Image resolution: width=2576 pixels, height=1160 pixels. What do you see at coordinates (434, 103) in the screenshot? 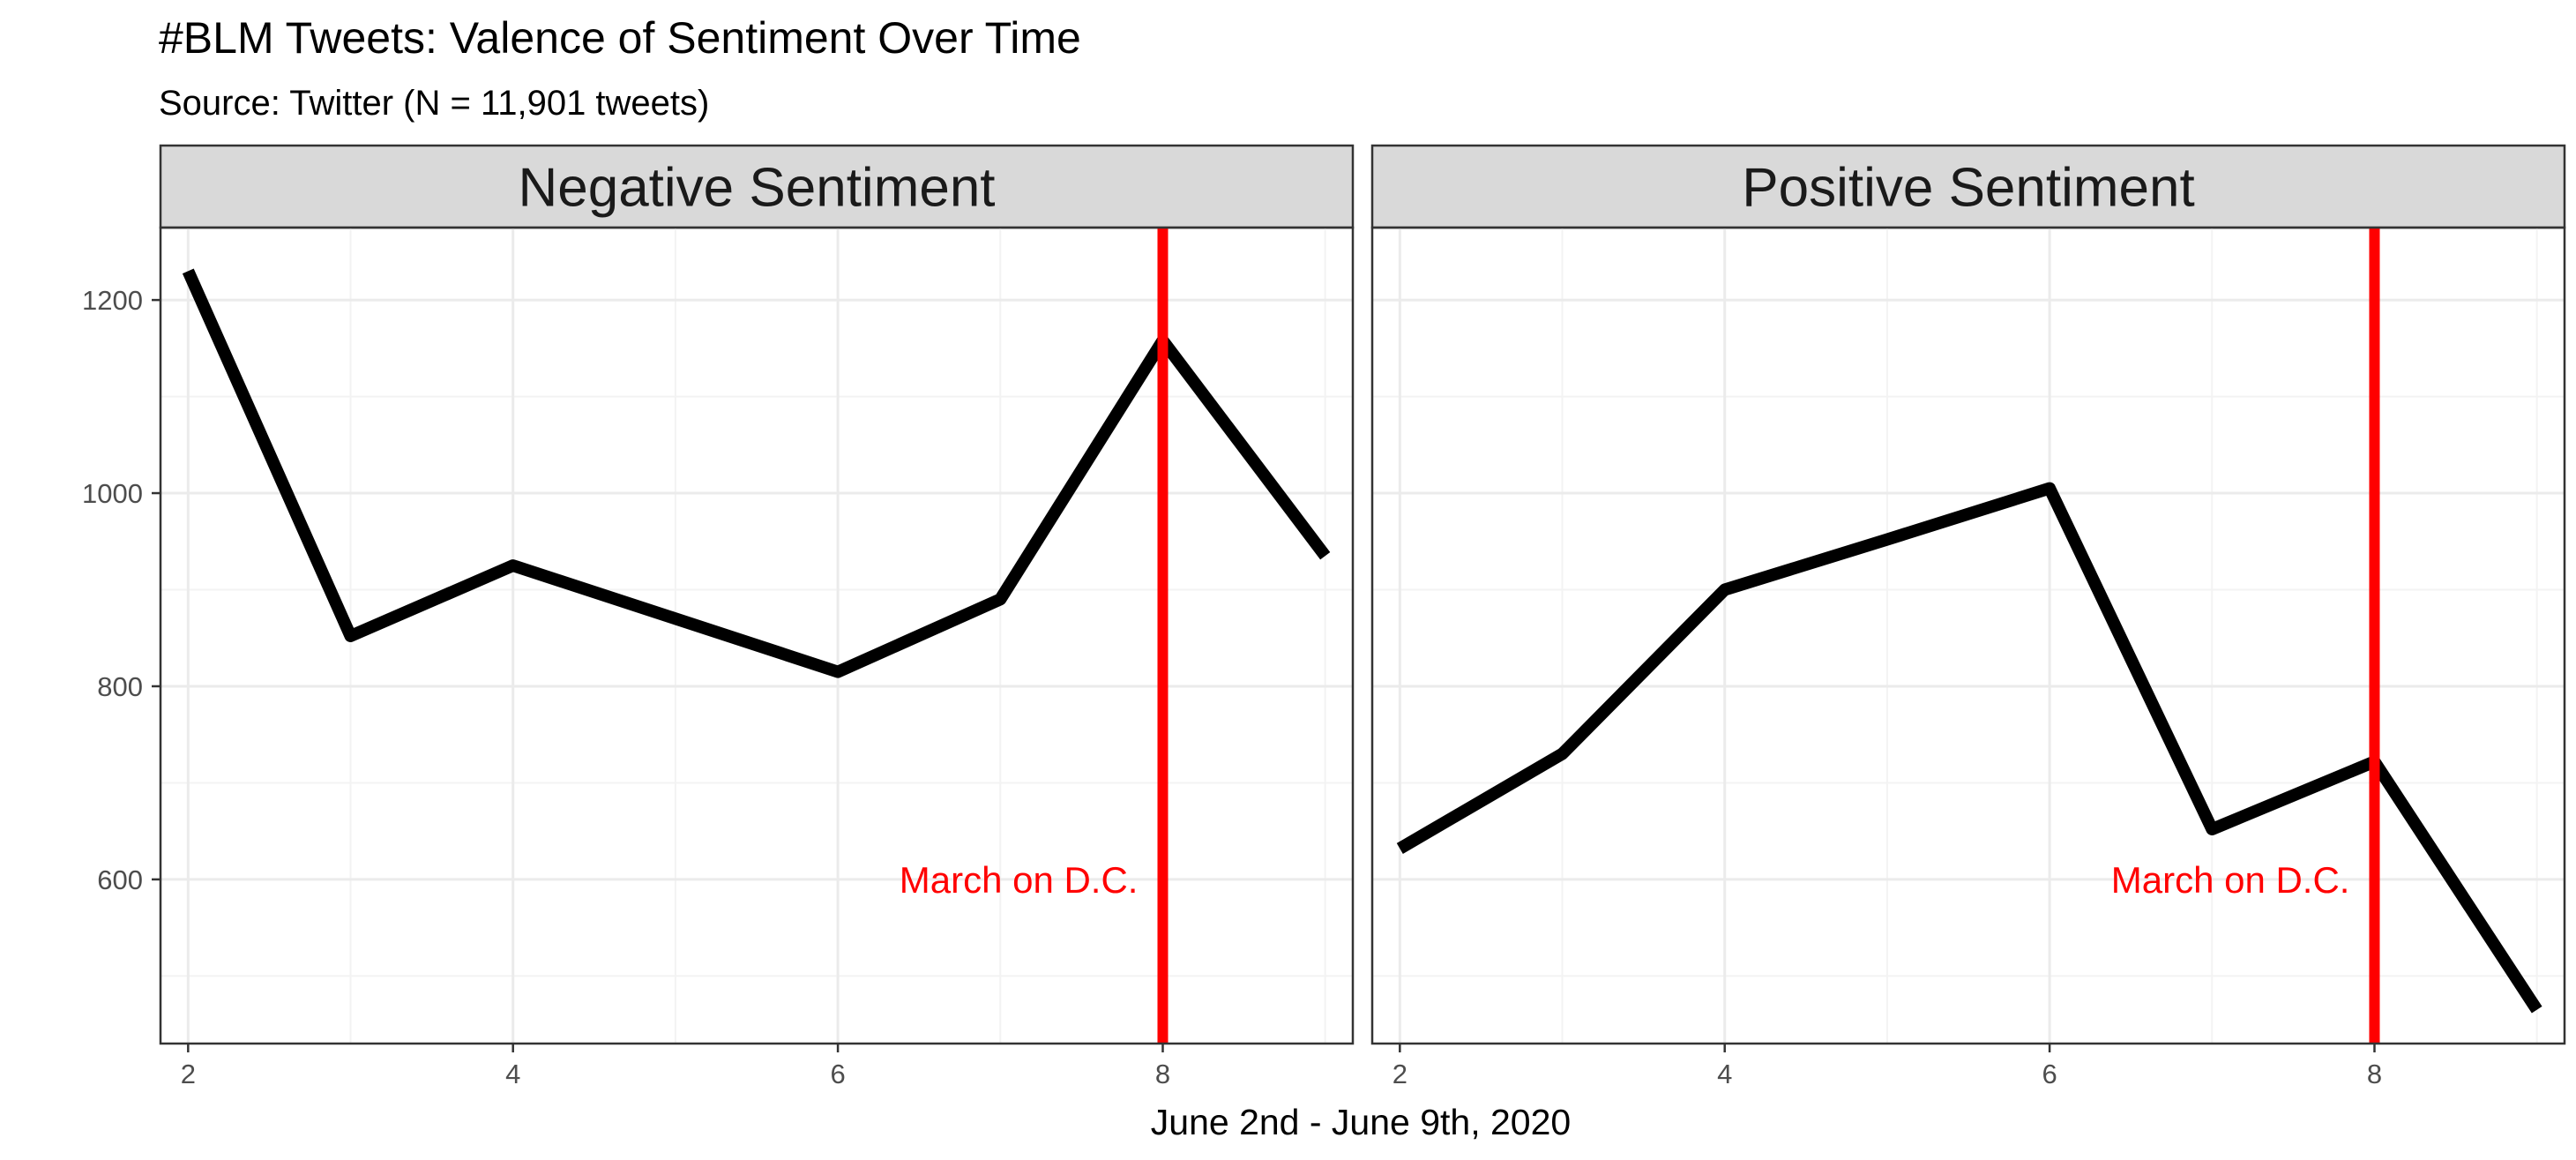
I see `chart-subtitle: Source: Twitter (N = 11,901 tweets)` at bounding box center [434, 103].